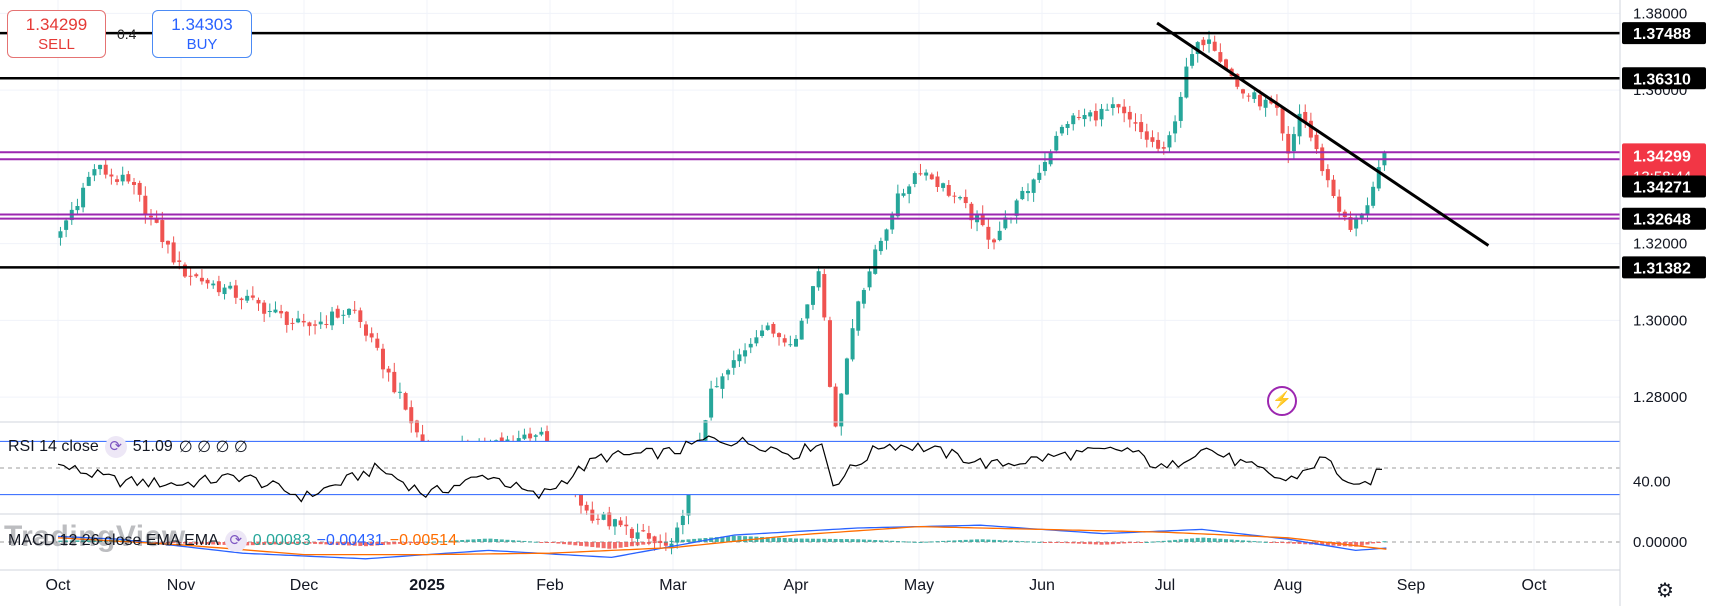 Image resolution: width=1718 pixels, height=606 pixels. What do you see at coordinates (673, 585) in the screenshot?
I see `time-tick-label: Mar` at bounding box center [673, 585].